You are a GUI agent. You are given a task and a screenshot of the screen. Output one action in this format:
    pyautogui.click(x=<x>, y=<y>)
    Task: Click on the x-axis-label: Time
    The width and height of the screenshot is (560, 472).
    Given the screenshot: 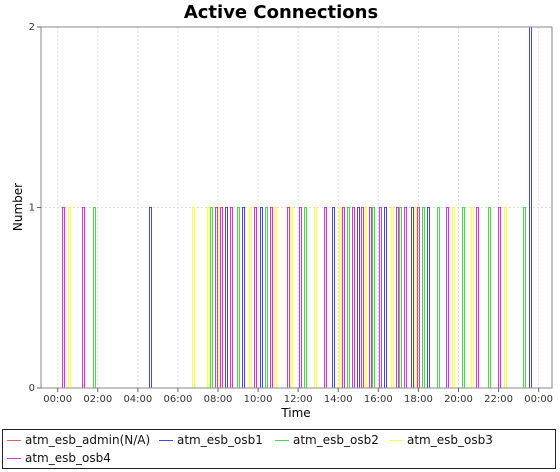 What is the action you would take?
    pyautogui.click(x=295, y=413)
    